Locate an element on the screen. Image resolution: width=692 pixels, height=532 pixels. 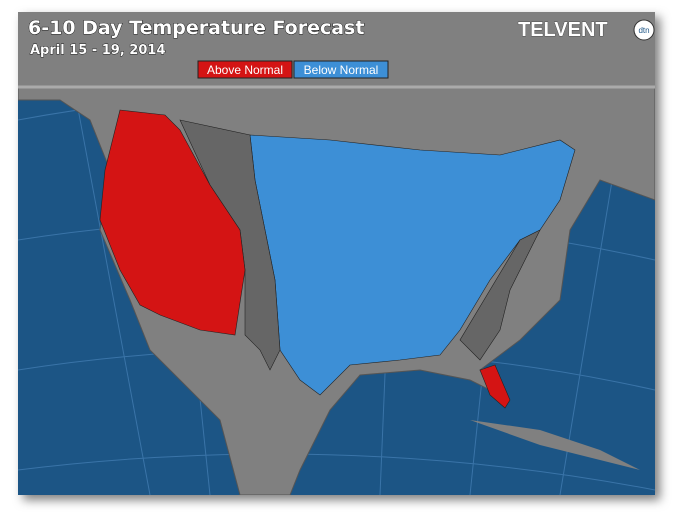
brand-name: TELVENT is located at coordinates (563, 30).